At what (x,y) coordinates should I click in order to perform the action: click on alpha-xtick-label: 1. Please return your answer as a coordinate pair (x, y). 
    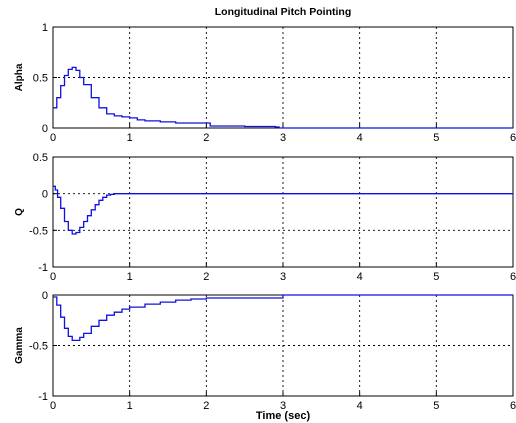
    Looking at the image, I should click on (130, 138).